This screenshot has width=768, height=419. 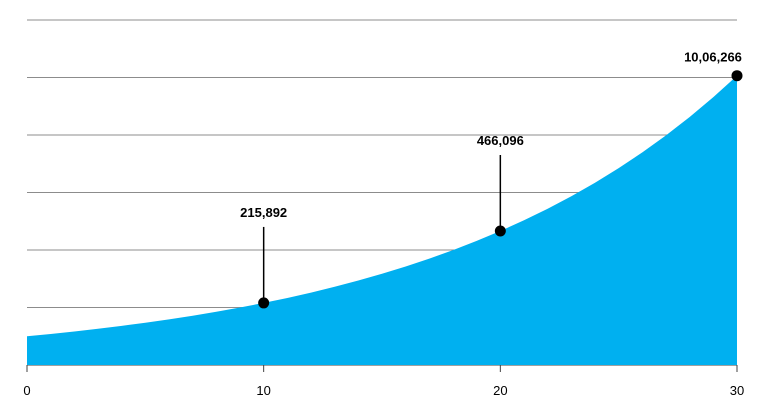 I want to click on x-tick-label: 10, so click(x=263, y=390).